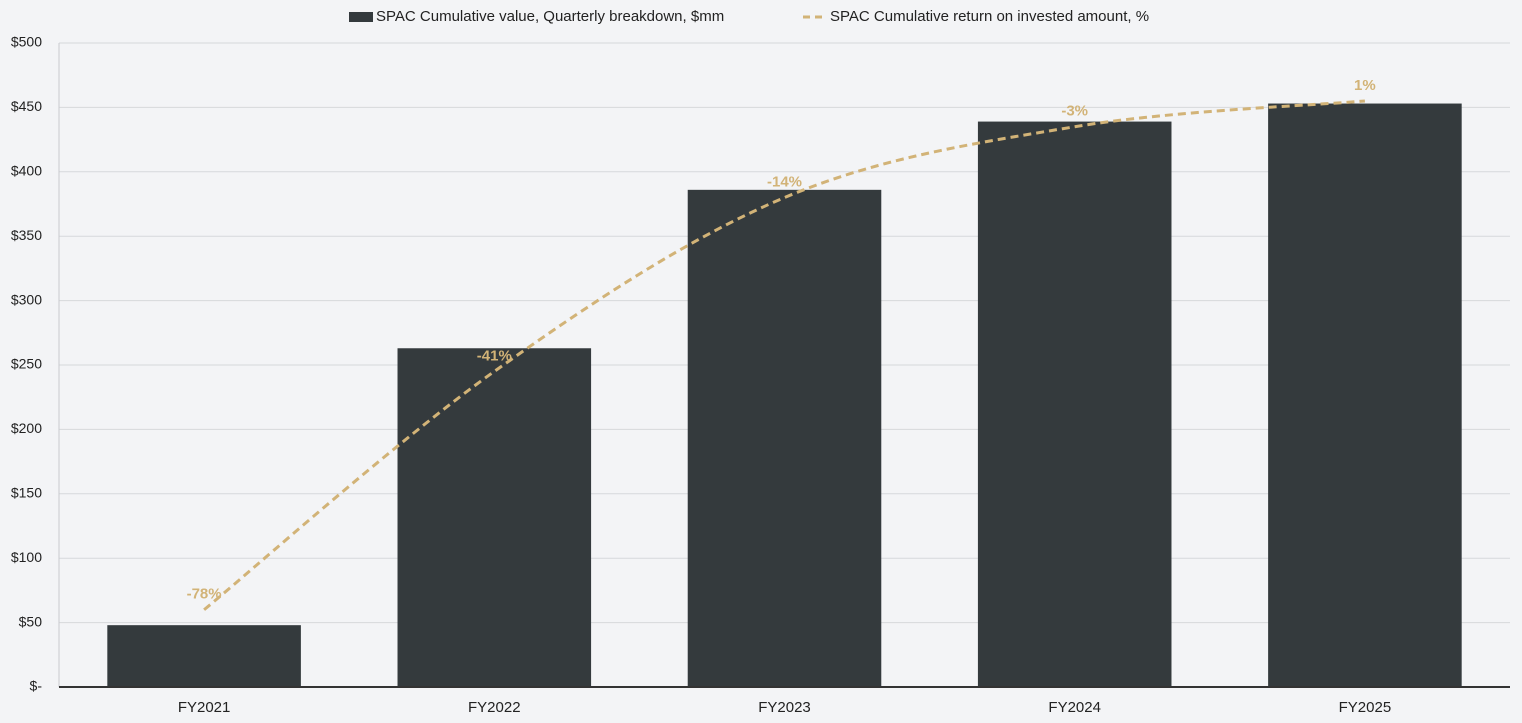  What do you see at coordinates (26, 493) in the screenshot?
I see `y-tick-label: $150` at bounding box center [26, 493].